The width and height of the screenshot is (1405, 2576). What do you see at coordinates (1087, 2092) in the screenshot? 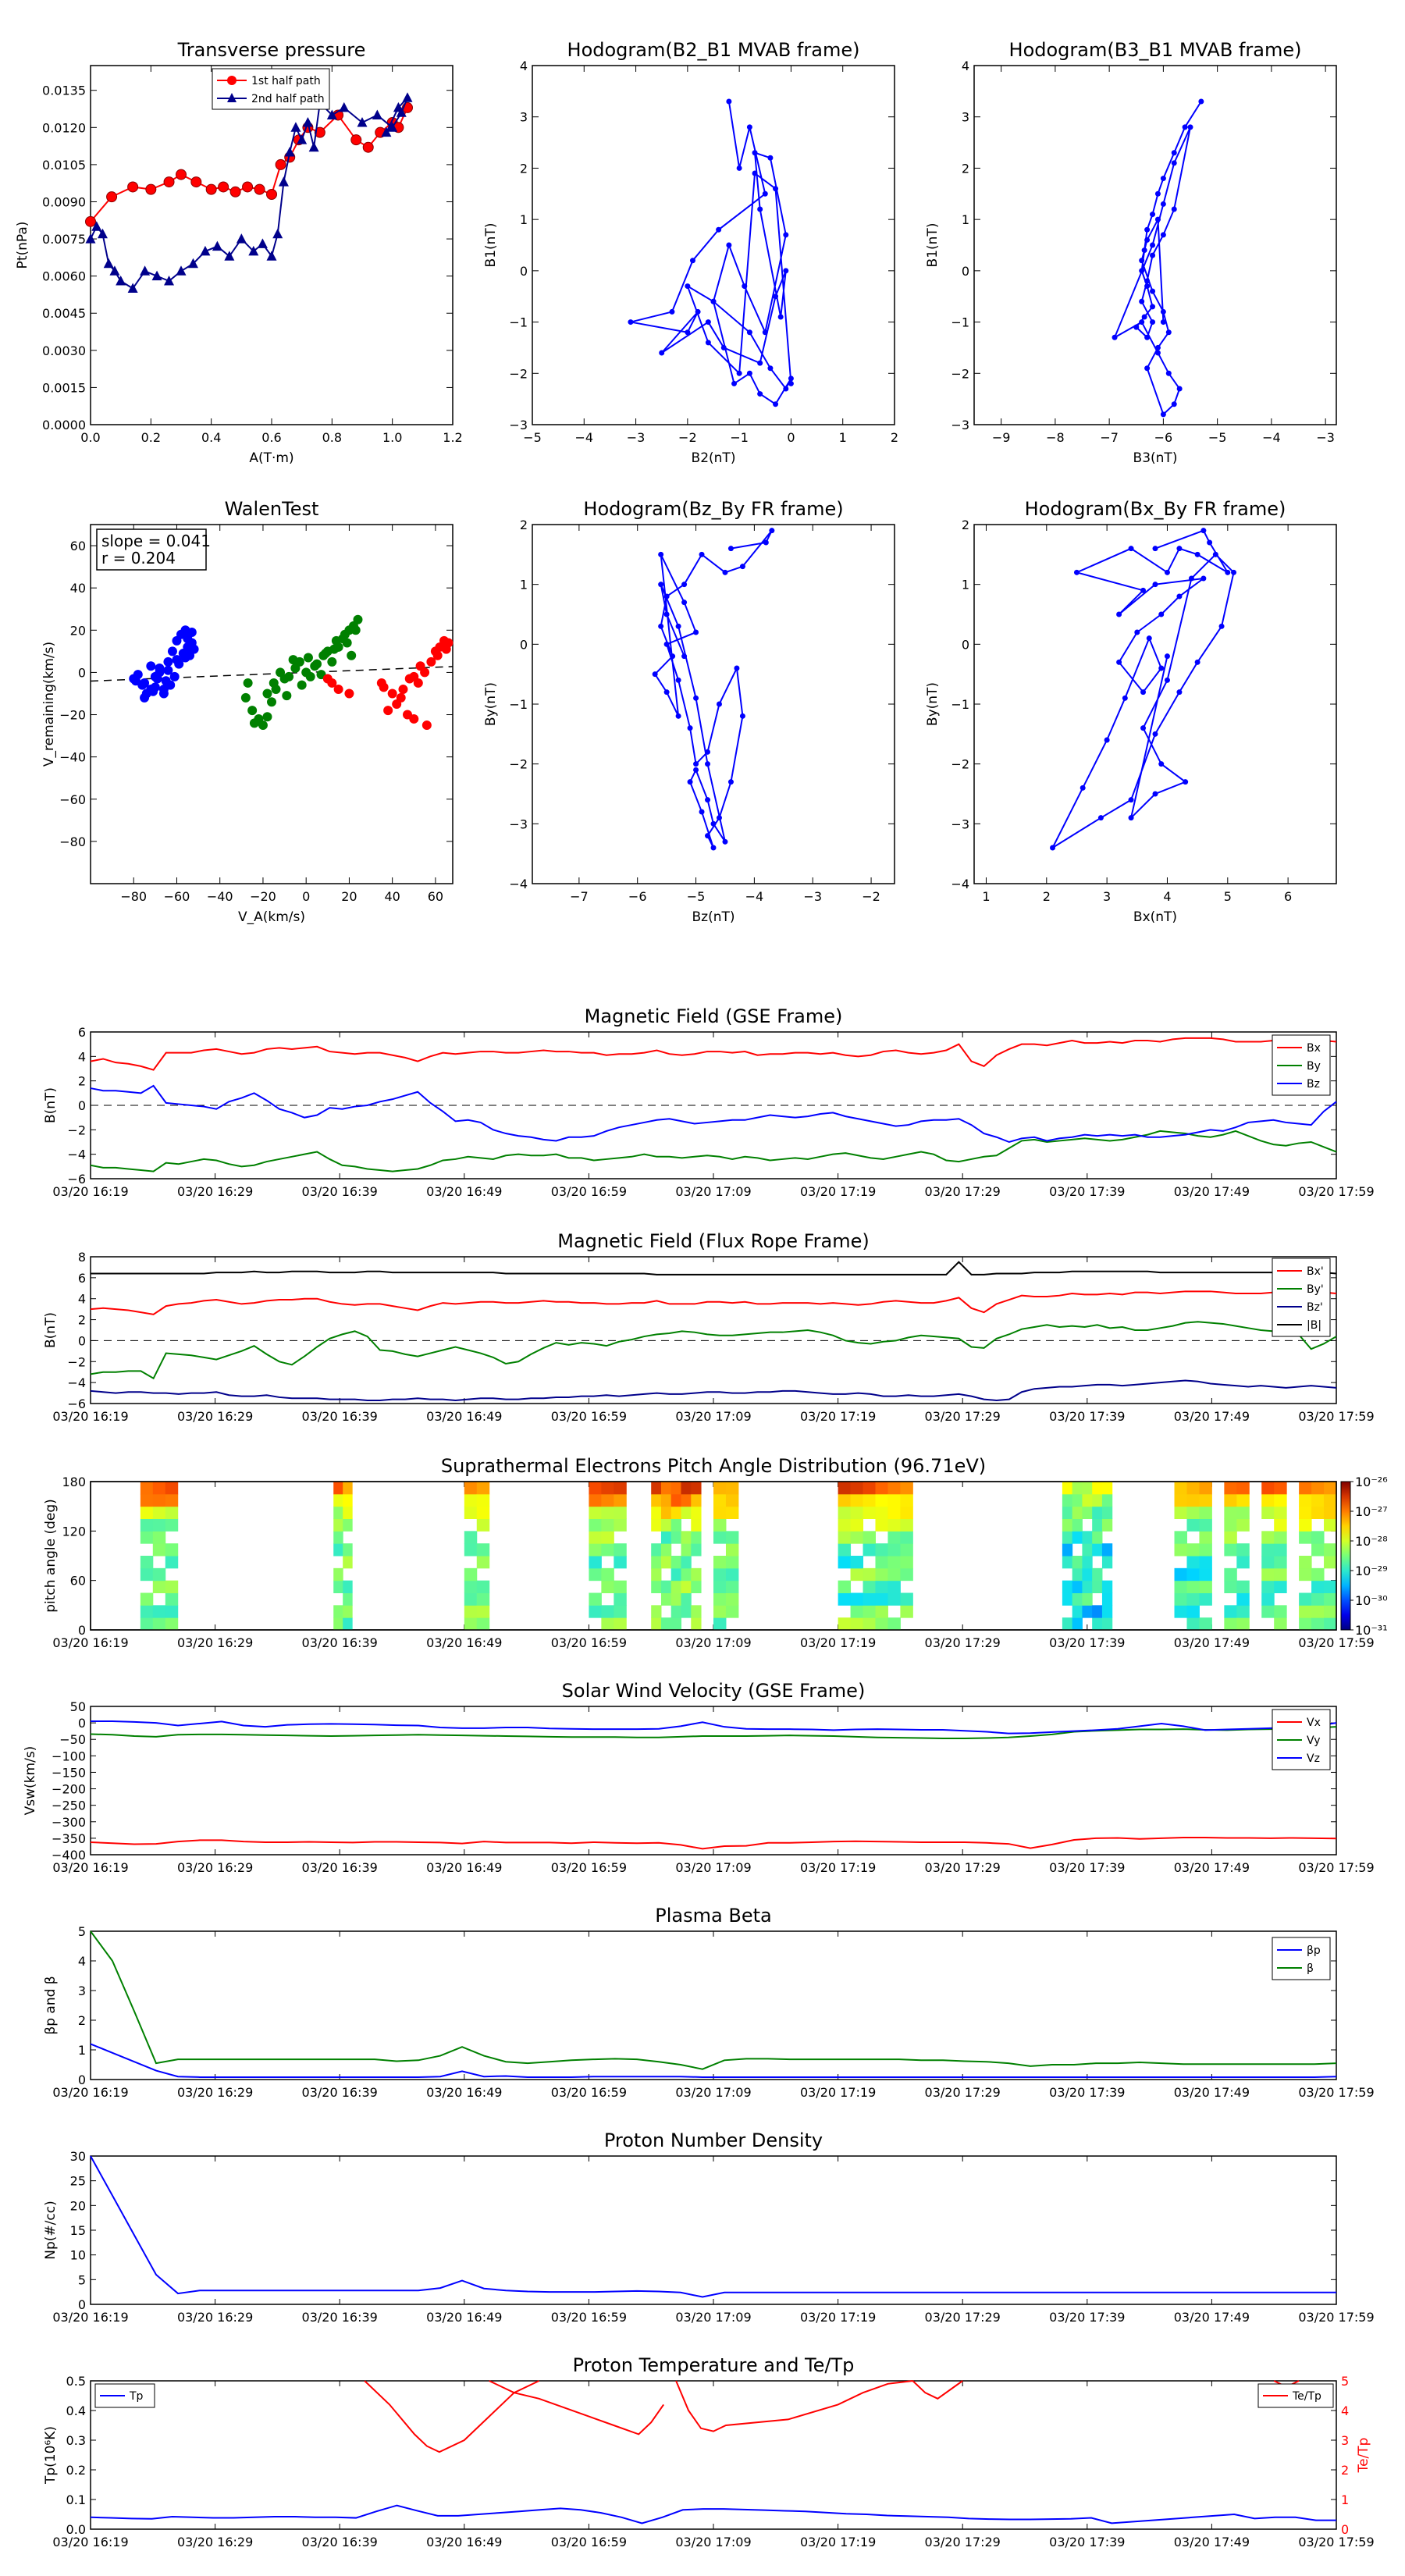
I see `time-tick-label: 03/20 17:39` at bounding box center [1087, 2092].